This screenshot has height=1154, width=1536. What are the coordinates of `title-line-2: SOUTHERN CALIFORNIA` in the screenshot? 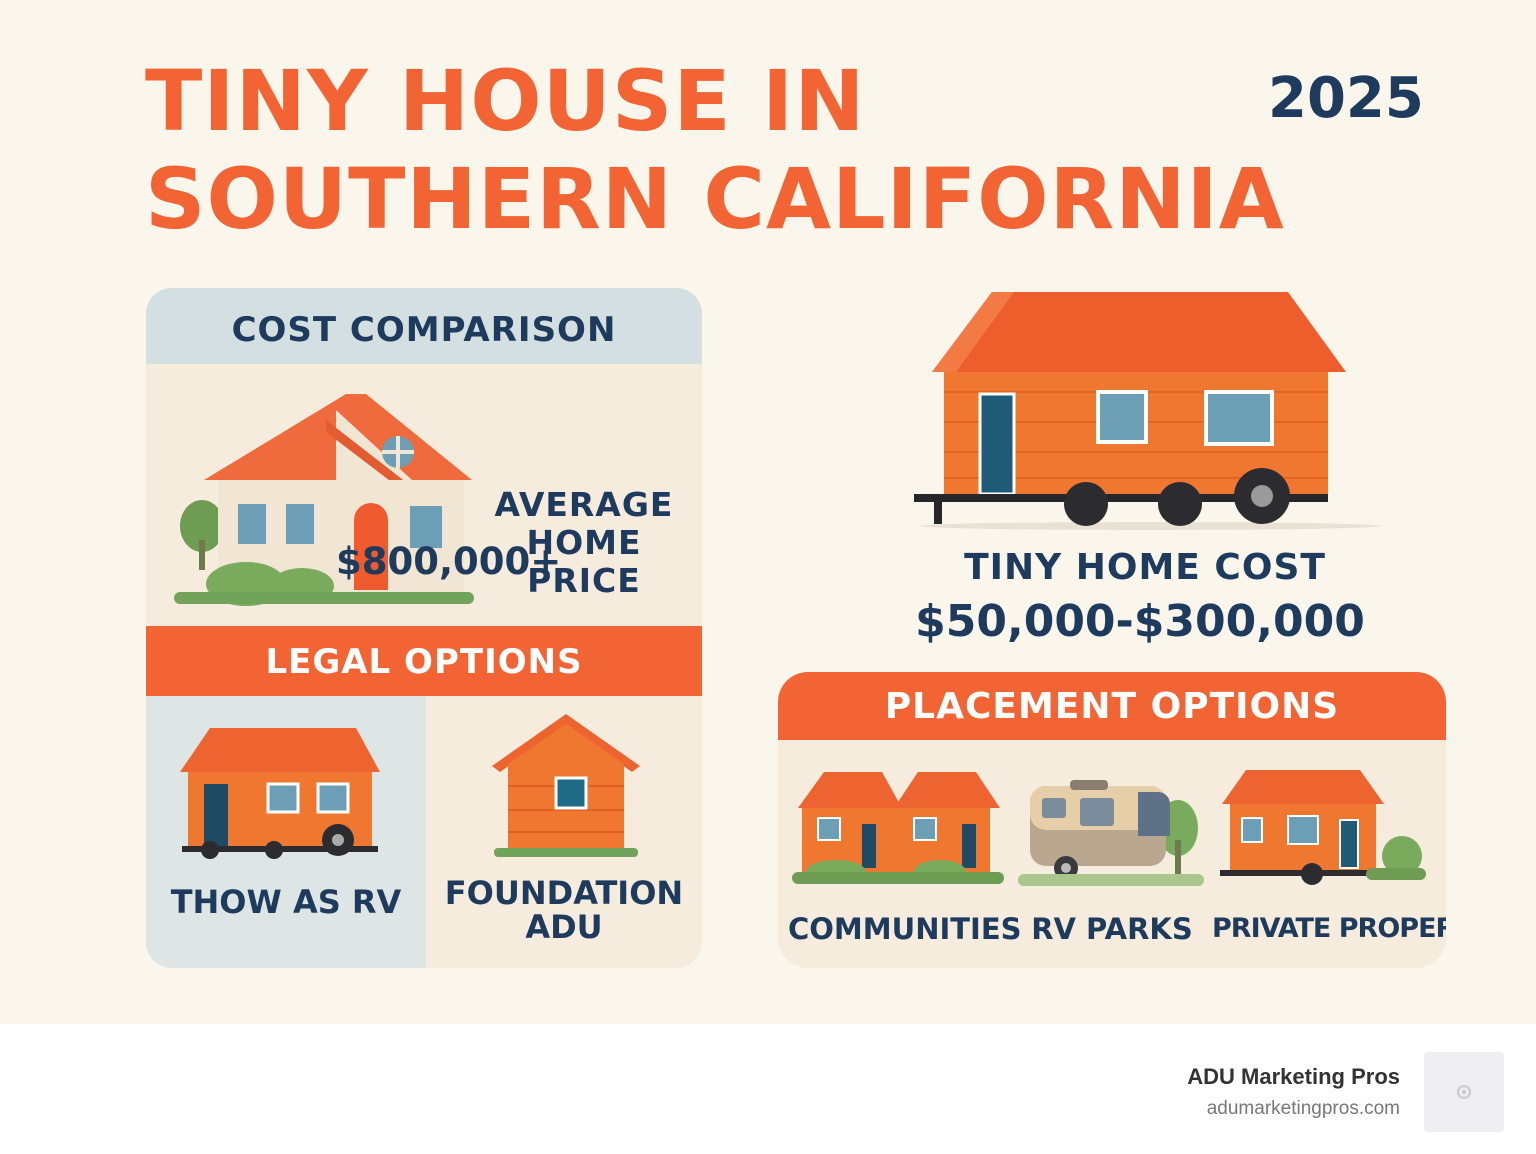 It's located at (715, 199).